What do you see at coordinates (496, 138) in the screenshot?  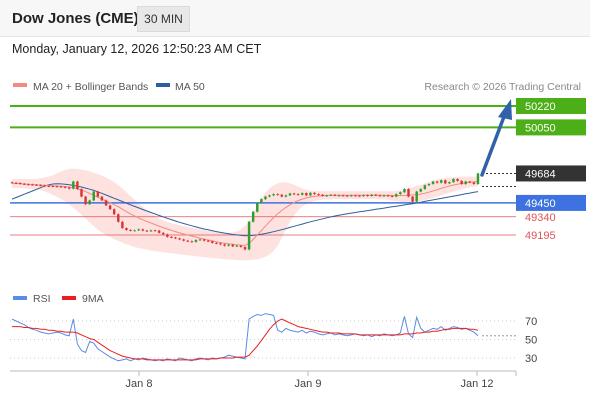 I see `forecast-arrow-icon` at bounding box center [496, 138].